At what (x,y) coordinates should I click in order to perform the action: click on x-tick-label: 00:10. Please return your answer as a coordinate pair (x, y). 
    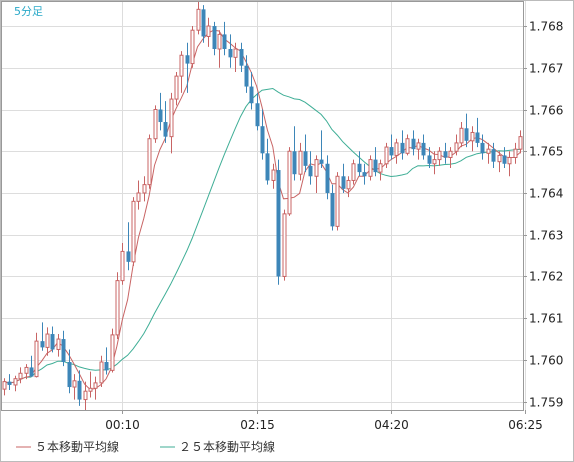
    Looking at the image, I should click on (122, 425).